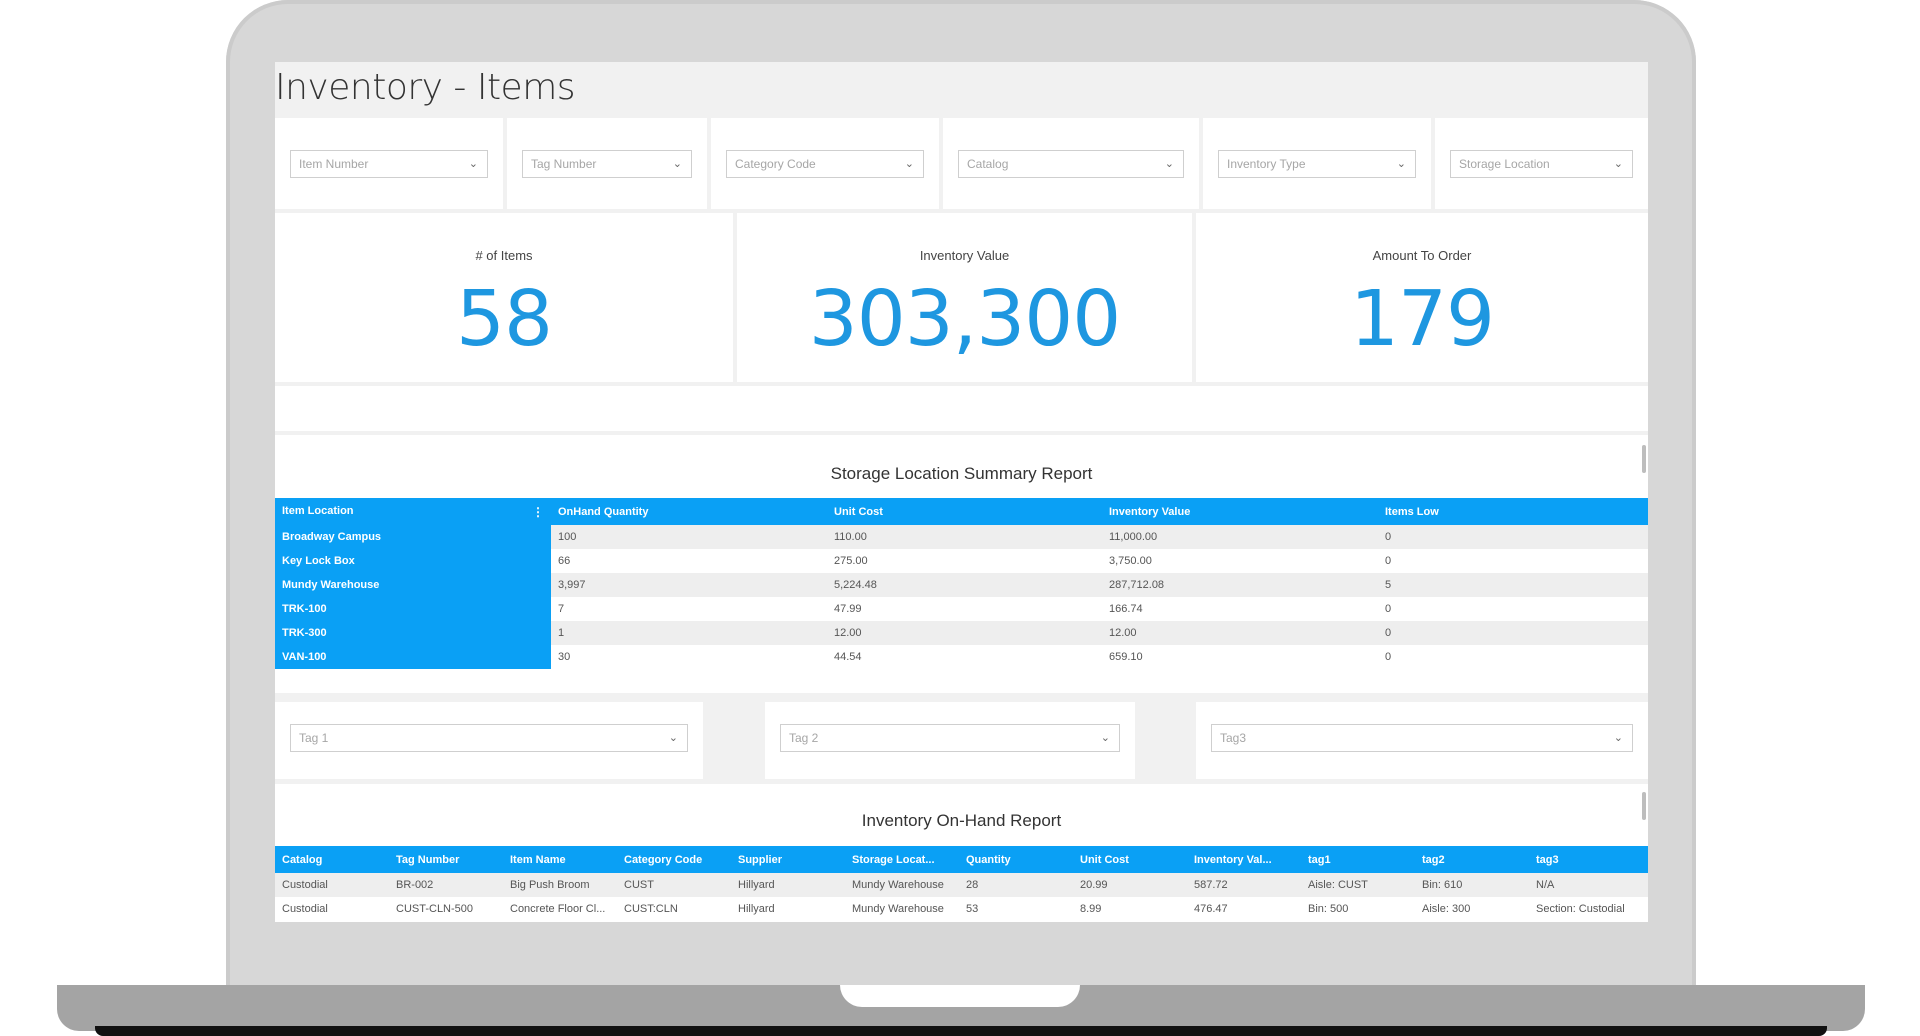 The width and height of the screenshot is (1920, 1036). What do you see at coordinates (964, 319) in the screenshot?
I see `kpi-value: 303,300` at bounding box center [964, 319].